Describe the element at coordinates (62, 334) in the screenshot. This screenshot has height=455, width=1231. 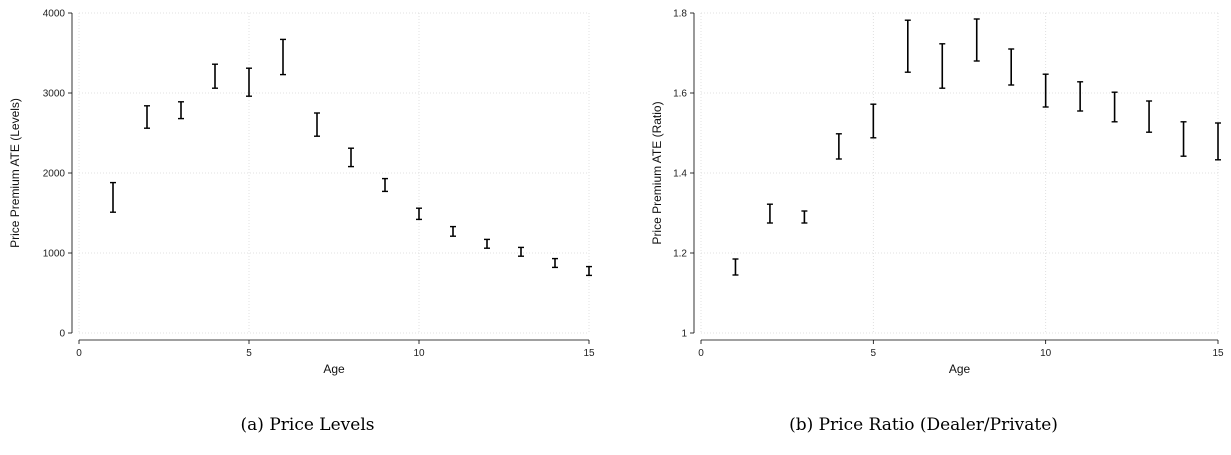
I see `y-tick-label: 0` at that location.